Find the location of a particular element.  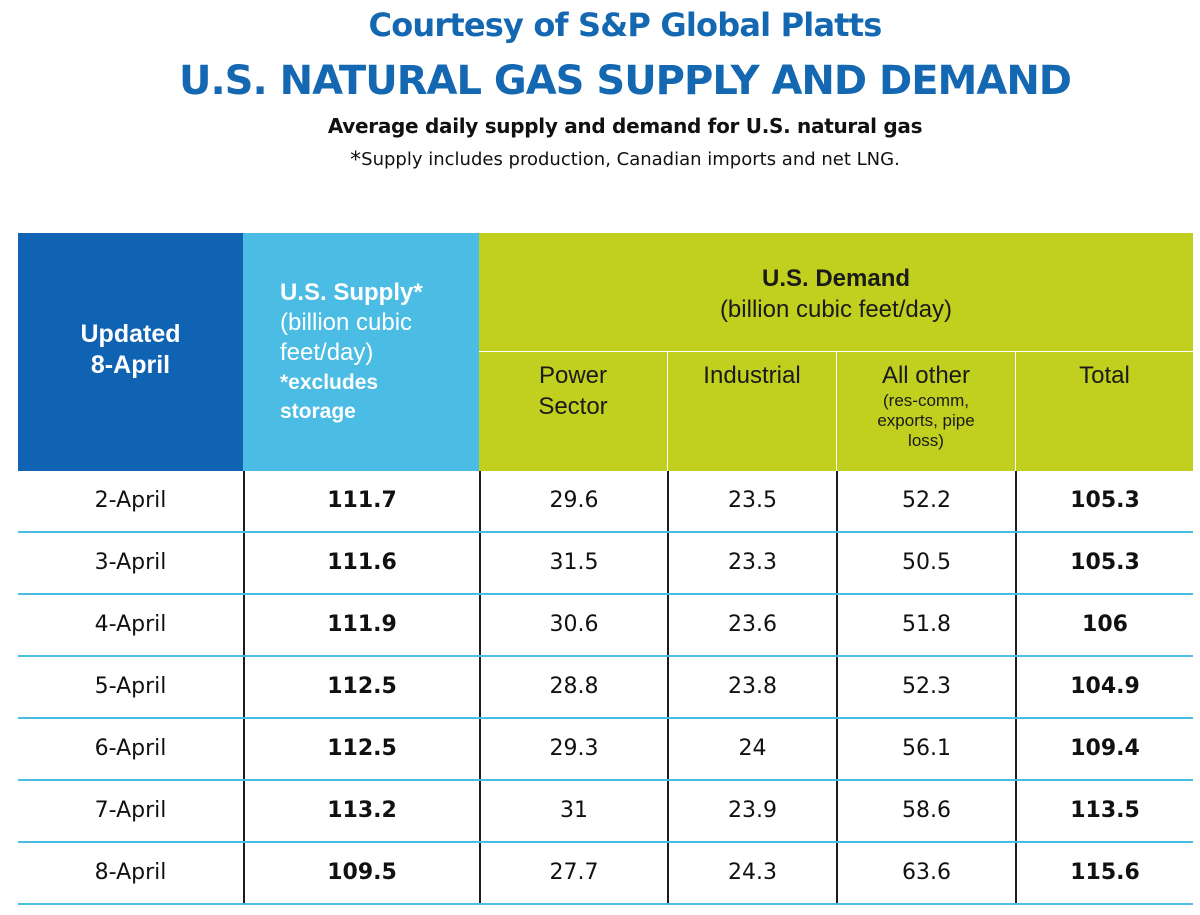

header-total: Total is located at coordinates (1104, 411).